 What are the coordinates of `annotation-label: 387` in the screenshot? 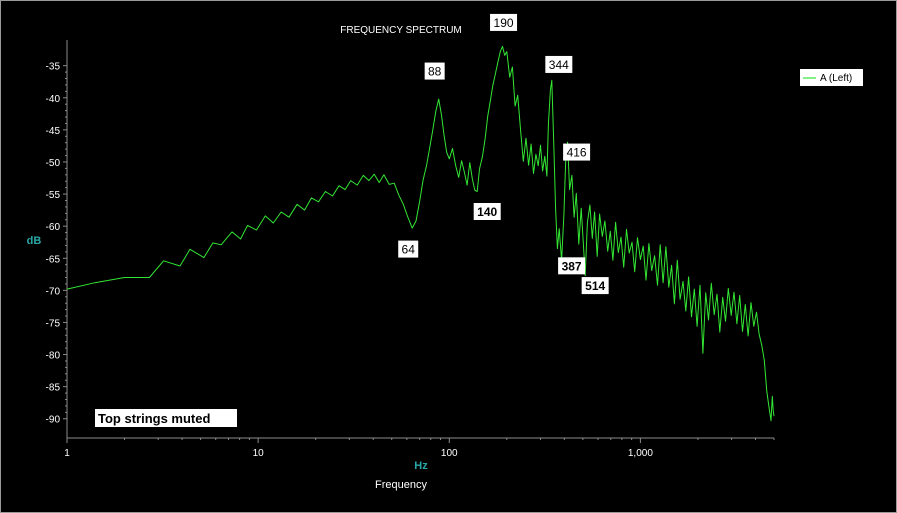 It's located at (572, 266).